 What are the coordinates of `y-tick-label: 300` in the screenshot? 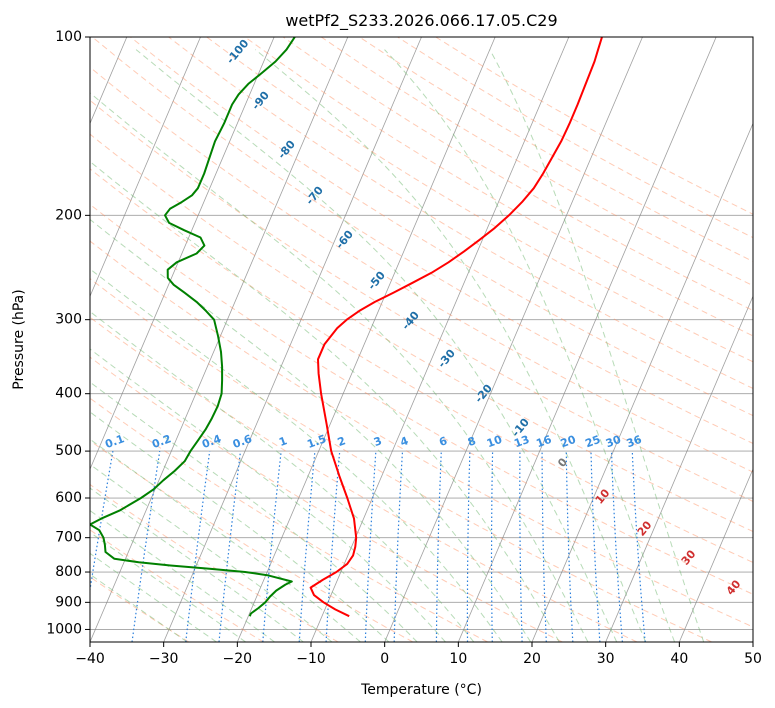 It's located at (68, 320).